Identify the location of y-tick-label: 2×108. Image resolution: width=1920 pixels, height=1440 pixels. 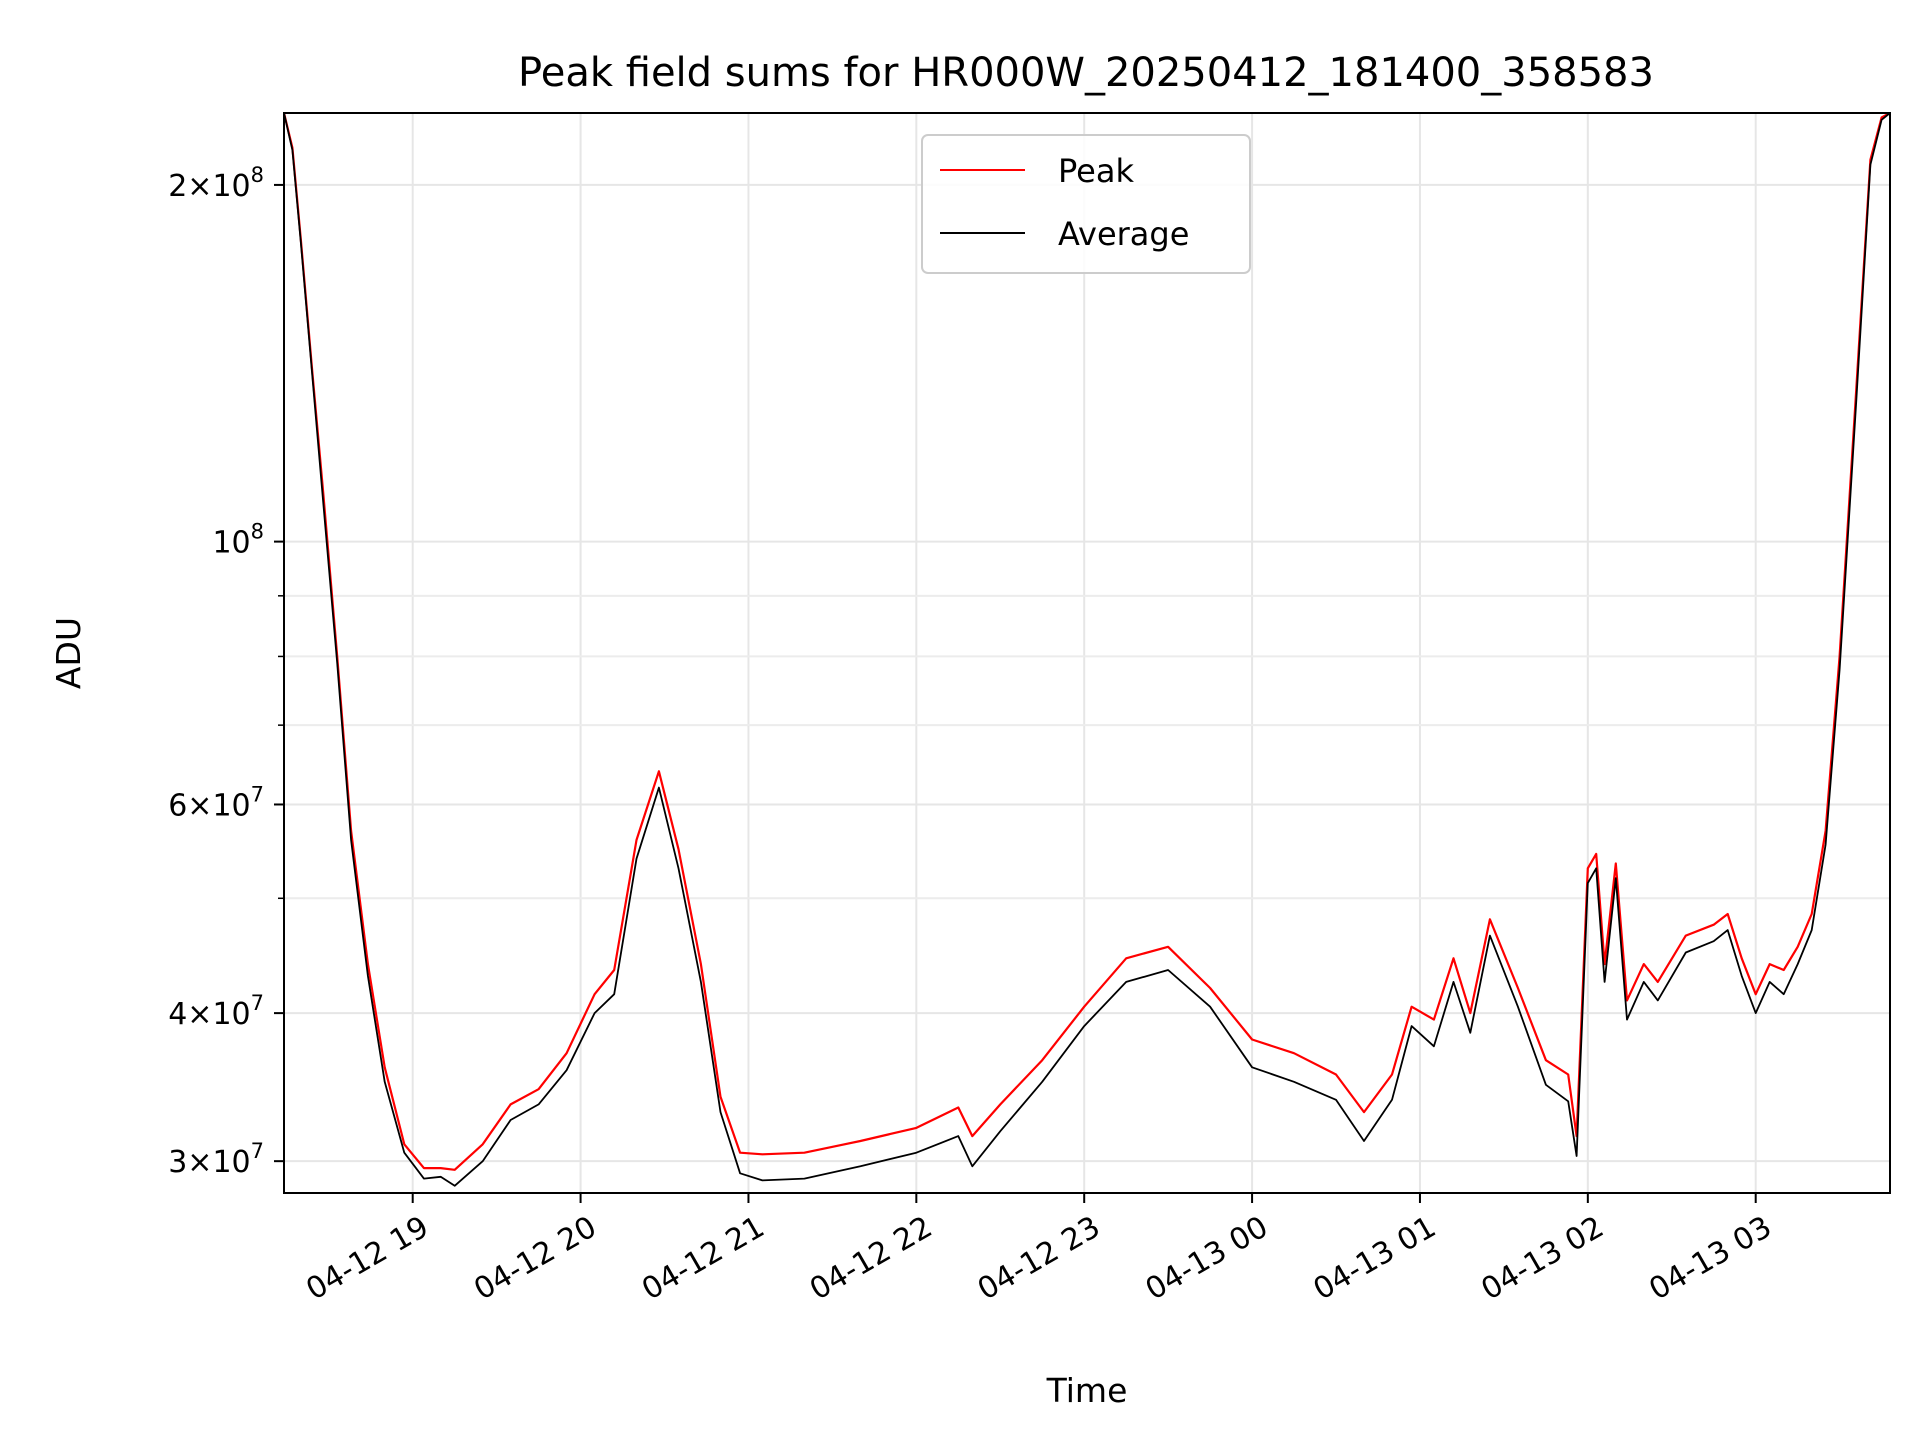
(216, 183).